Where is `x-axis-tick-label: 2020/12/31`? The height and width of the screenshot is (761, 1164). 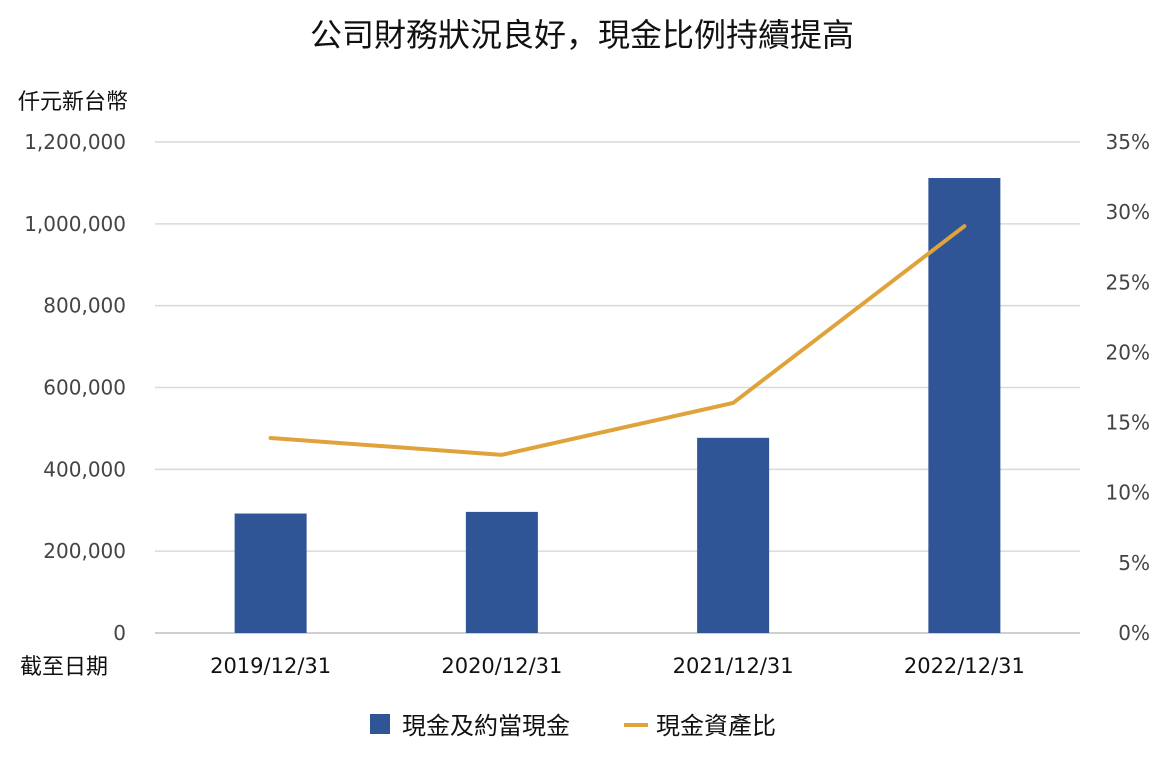 x-axis-tick-label: 2020/12/31 is located at coordinates (501, 666).